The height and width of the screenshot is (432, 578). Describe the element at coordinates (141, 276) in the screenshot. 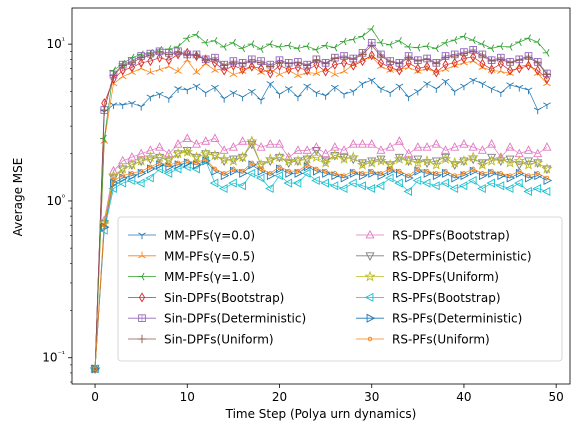

I see `legend-swatch-marker` at that location.